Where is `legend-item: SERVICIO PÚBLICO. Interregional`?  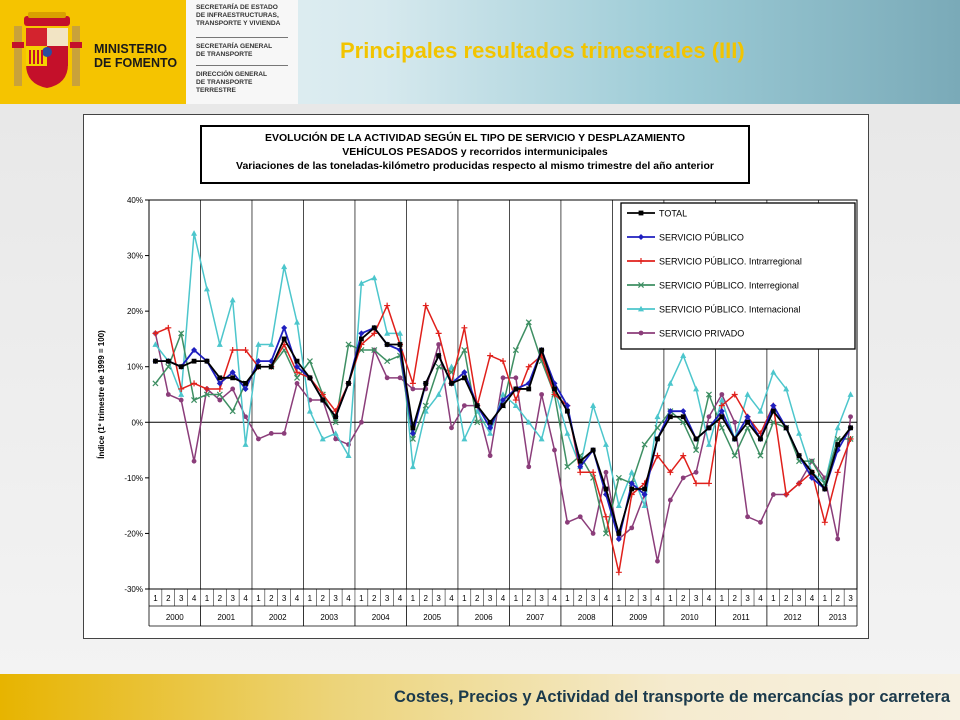
legend-item: SERVICIO PÚBLICO. Interregional is located at coordinates (713, 286).